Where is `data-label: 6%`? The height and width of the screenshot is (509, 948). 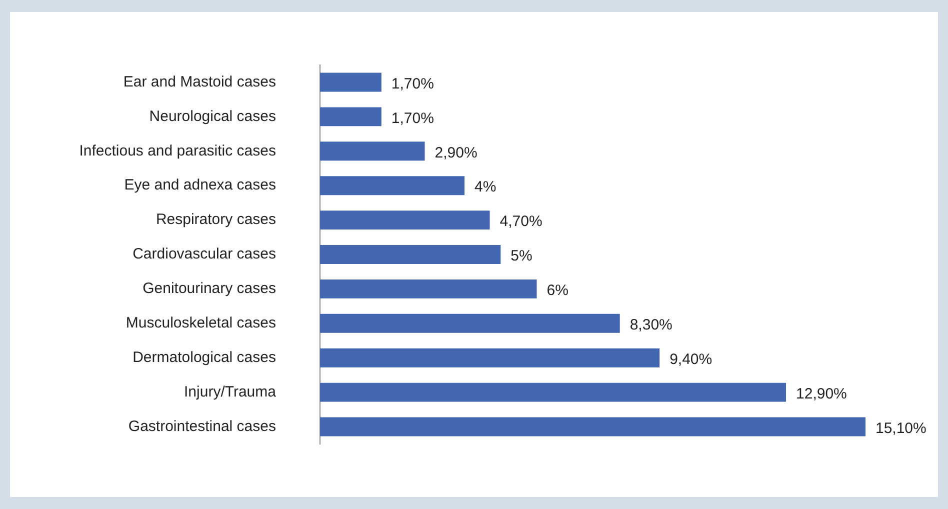
data-label: 6% is located at coordinates (557, 291).